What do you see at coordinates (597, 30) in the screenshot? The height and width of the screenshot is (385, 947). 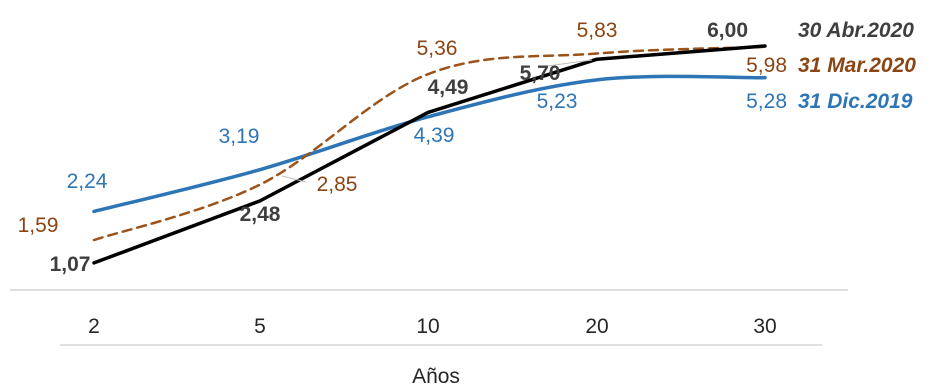 I see `data-label: 5,83` at bounding box center [597, 30].